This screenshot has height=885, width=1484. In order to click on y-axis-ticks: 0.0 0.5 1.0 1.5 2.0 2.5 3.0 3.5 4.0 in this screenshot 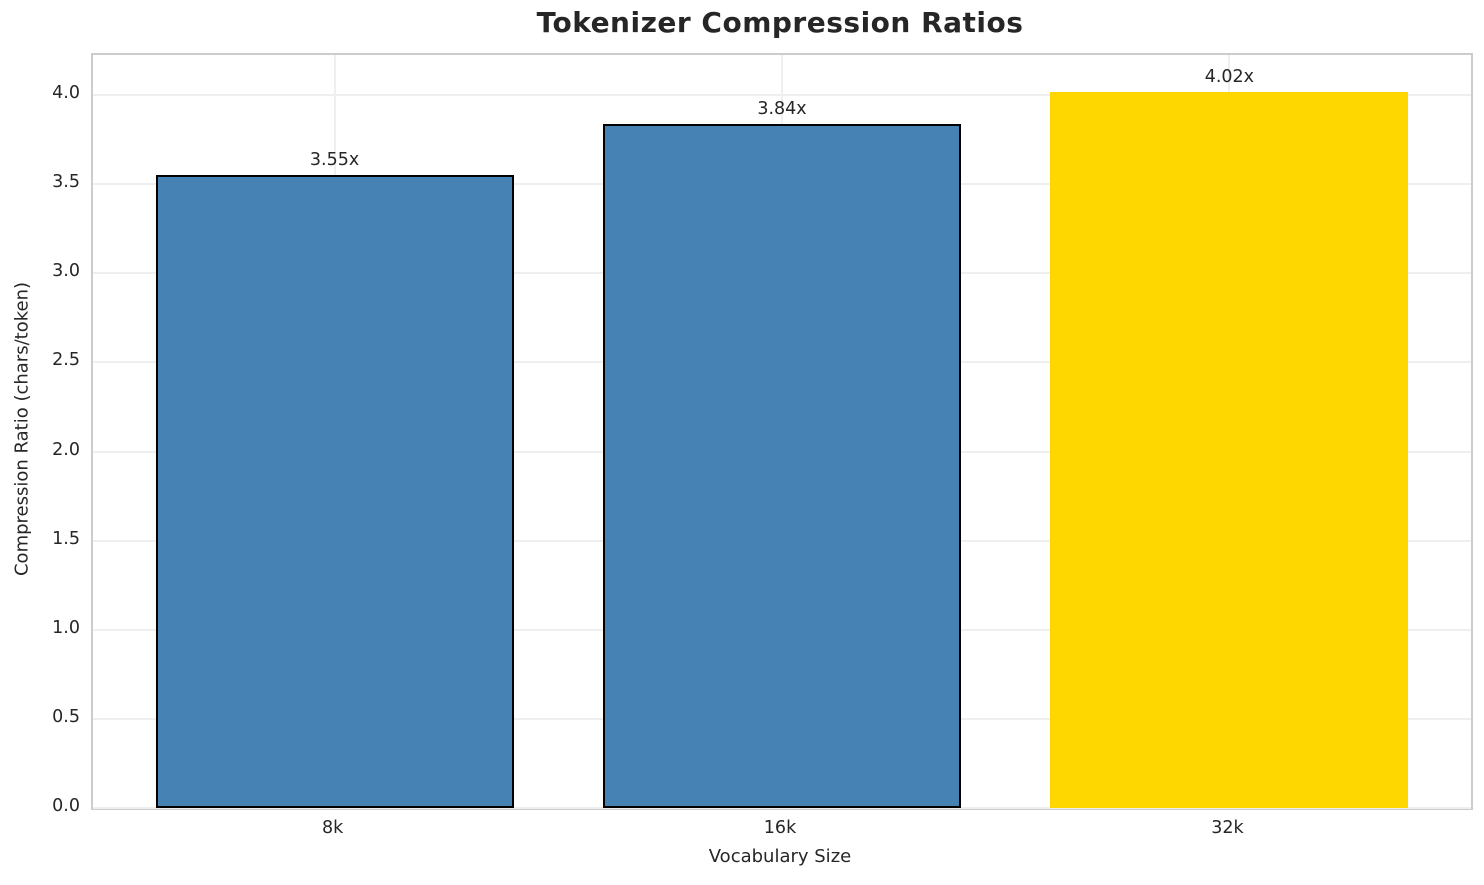, I will do `click(40, 434)`.